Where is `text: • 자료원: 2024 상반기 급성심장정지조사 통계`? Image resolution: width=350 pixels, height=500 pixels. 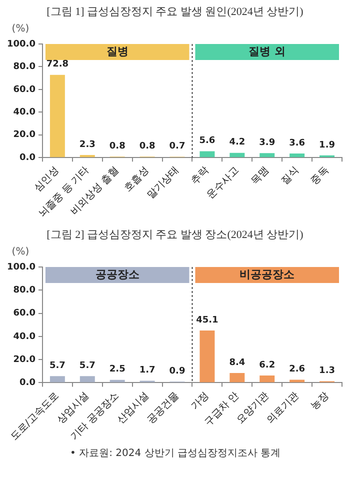 text: • 자료원: 2024 상반기 급성심장정지조사 통계 is located at coordinates (175, 453).